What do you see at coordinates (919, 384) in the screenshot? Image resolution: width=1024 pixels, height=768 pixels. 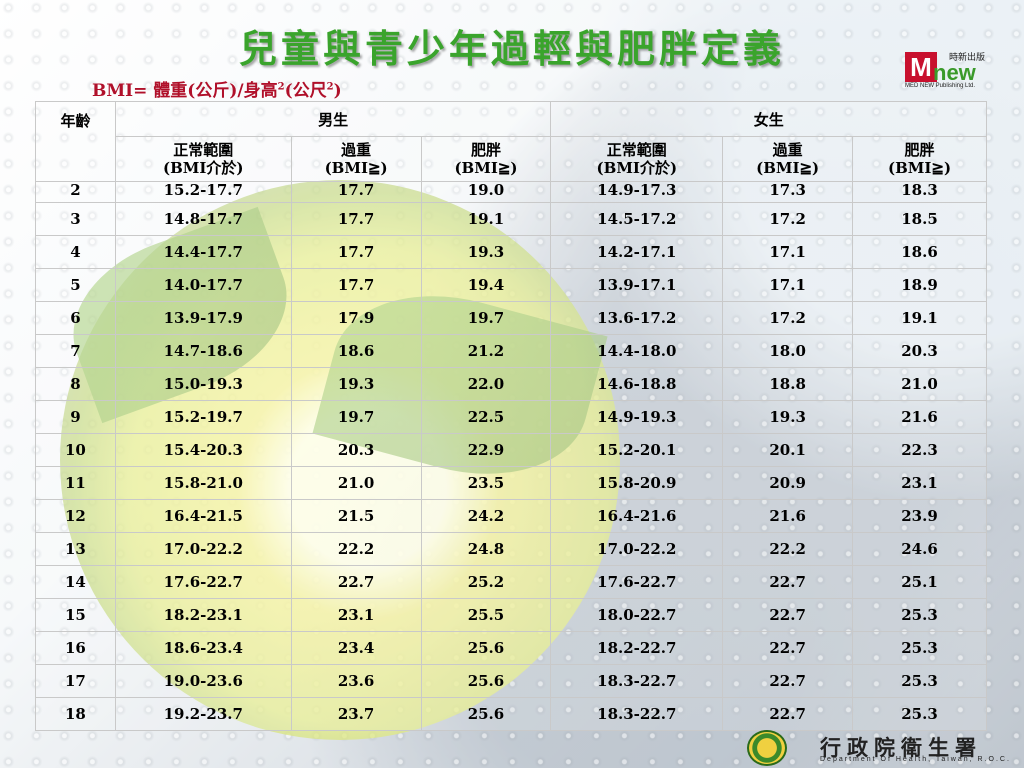 I see `bmi-cell: 21.0` at bounding box center [919, 384].